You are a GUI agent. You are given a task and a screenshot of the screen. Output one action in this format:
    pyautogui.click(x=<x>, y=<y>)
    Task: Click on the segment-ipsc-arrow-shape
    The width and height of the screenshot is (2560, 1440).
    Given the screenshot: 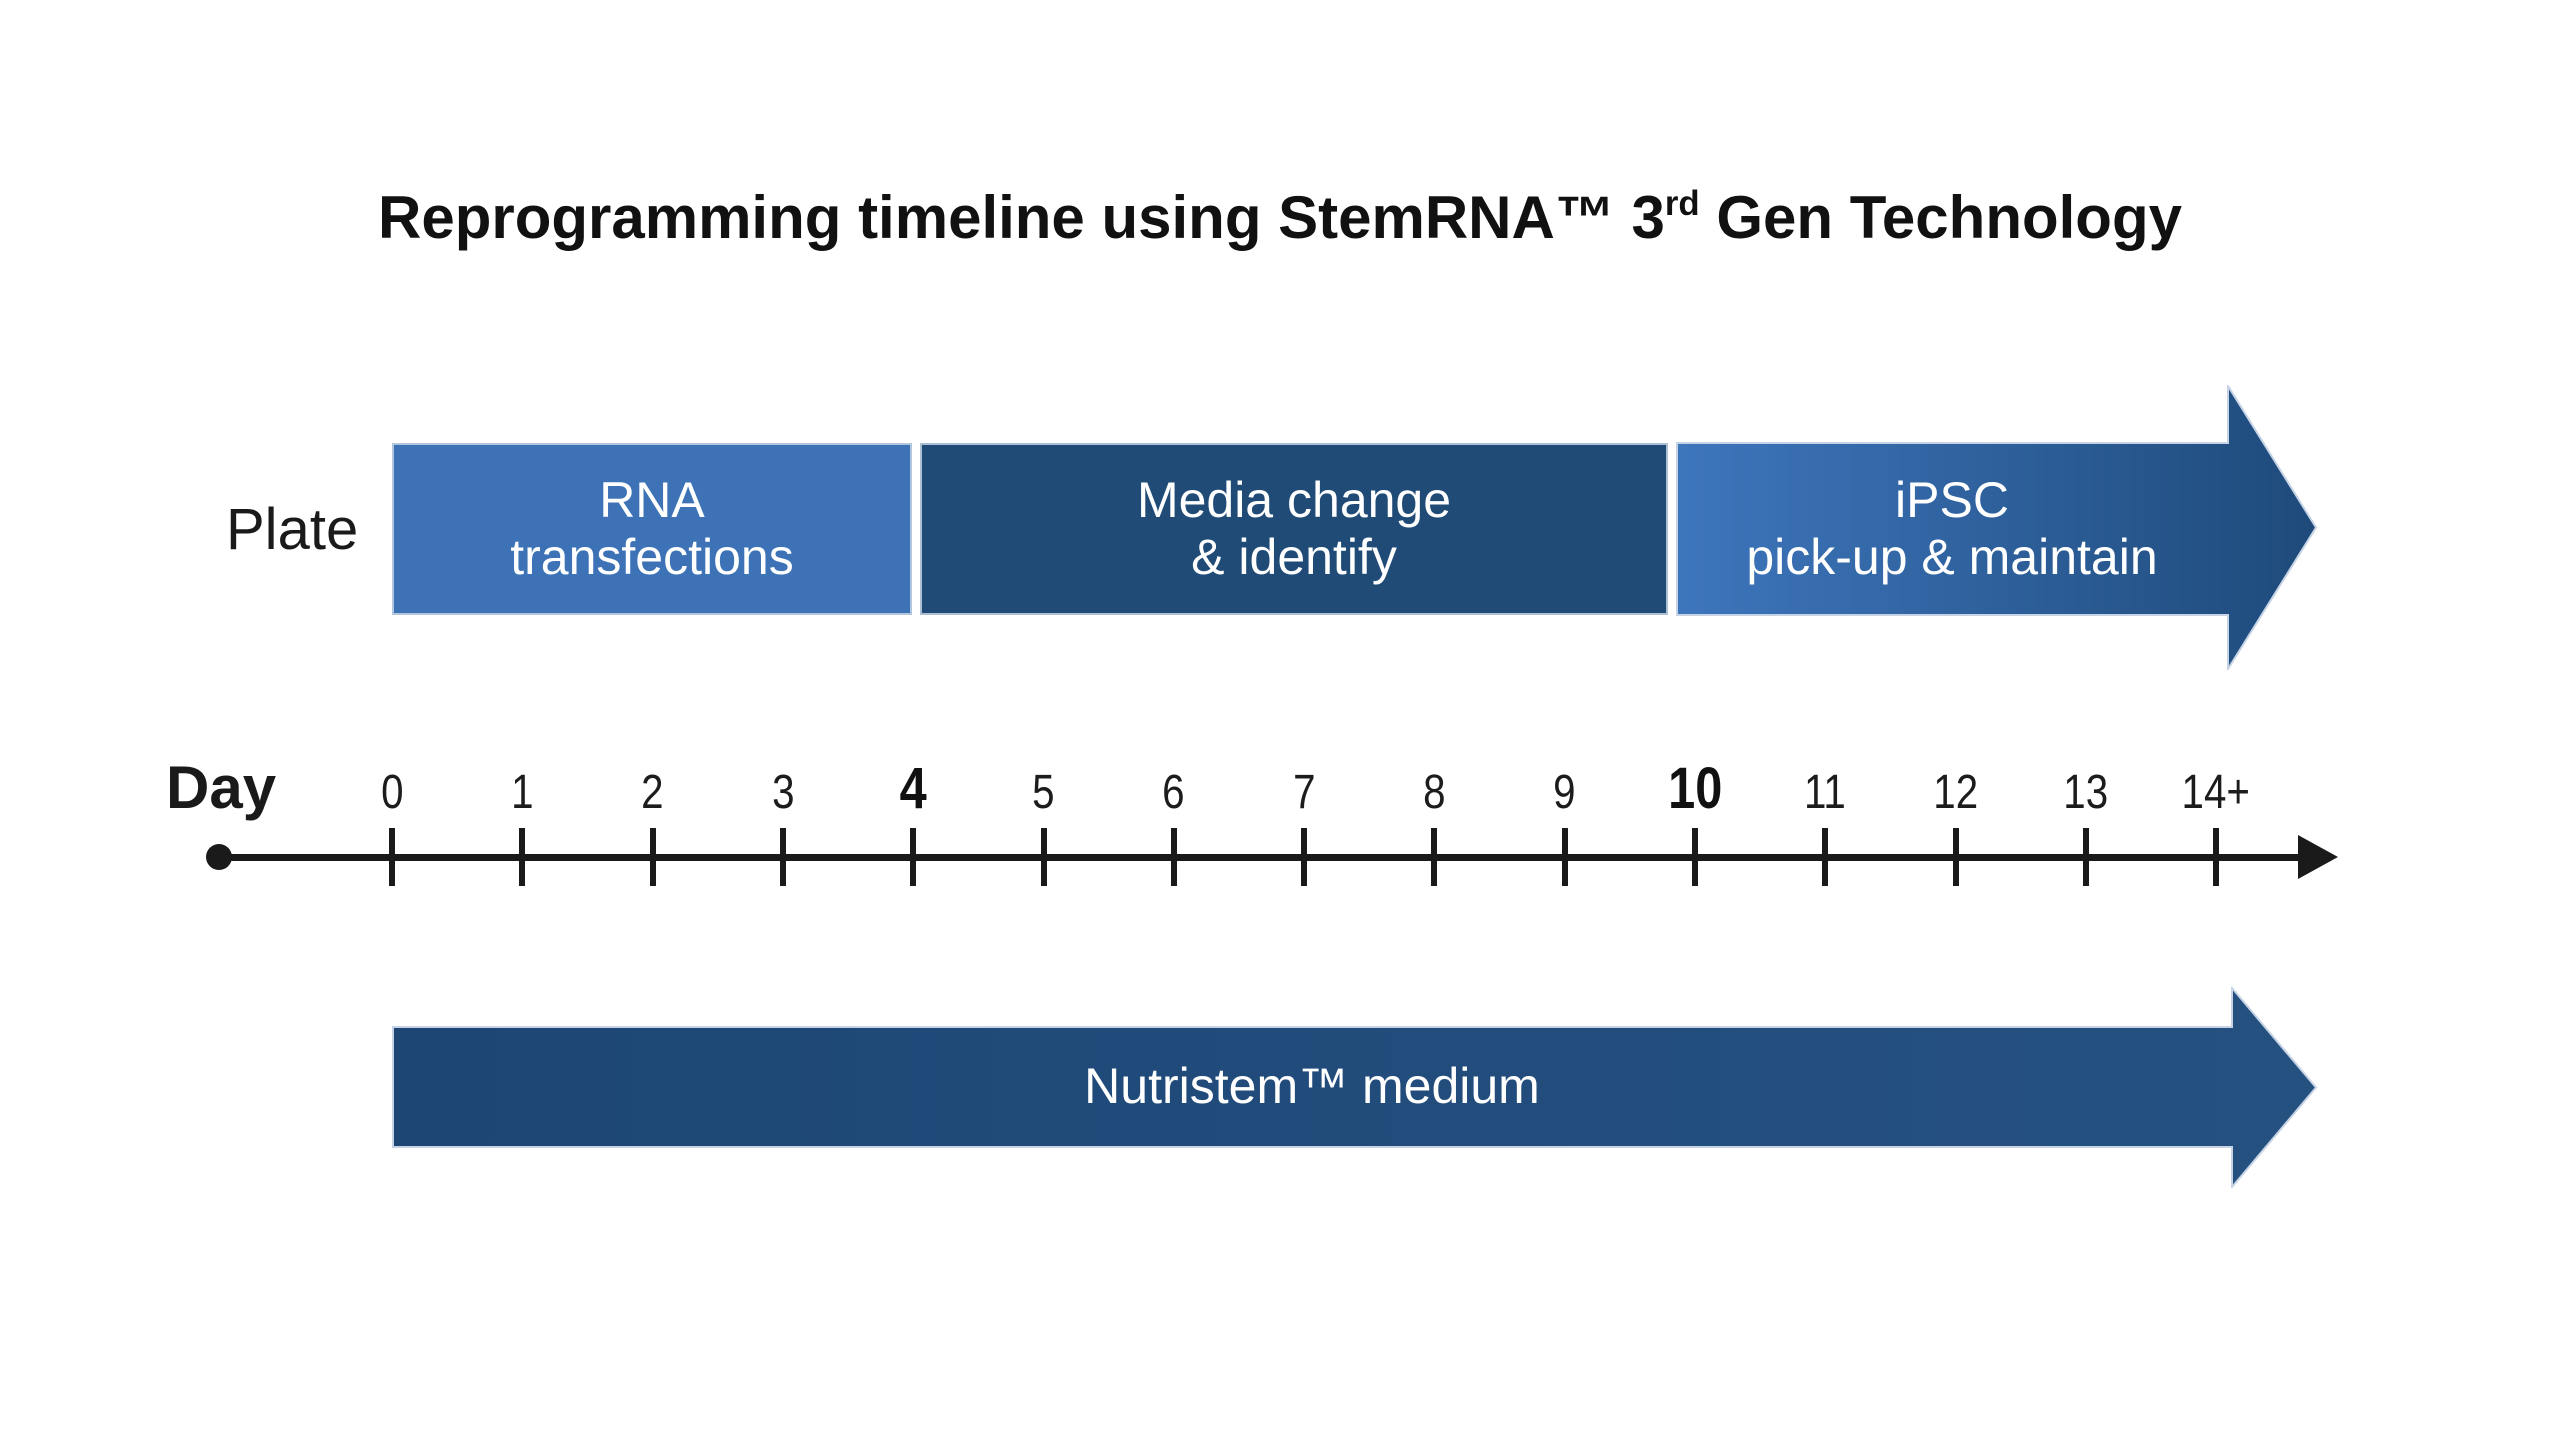 What is the action you would take?
    pyautogui.click(x=1997, y=527)
    